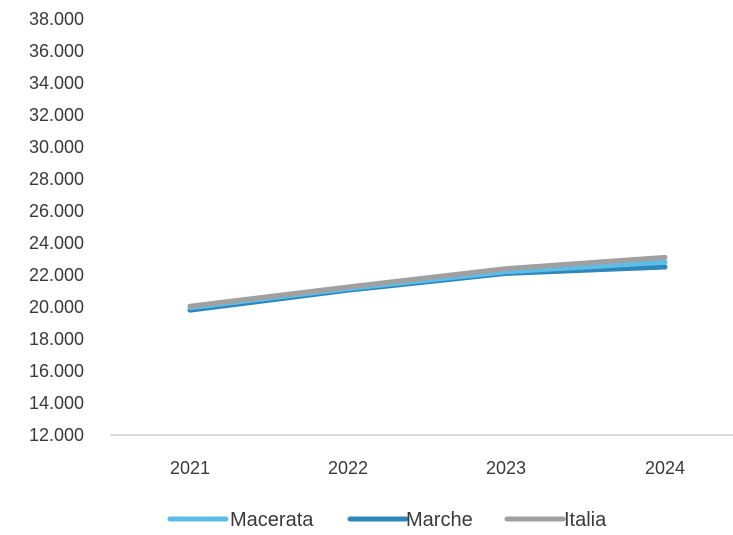 This screenshot has height=535, width=733. Describe the element at coordinates (506, 468) in the screenshot. I see `x-tick-label: 2023` at that location.